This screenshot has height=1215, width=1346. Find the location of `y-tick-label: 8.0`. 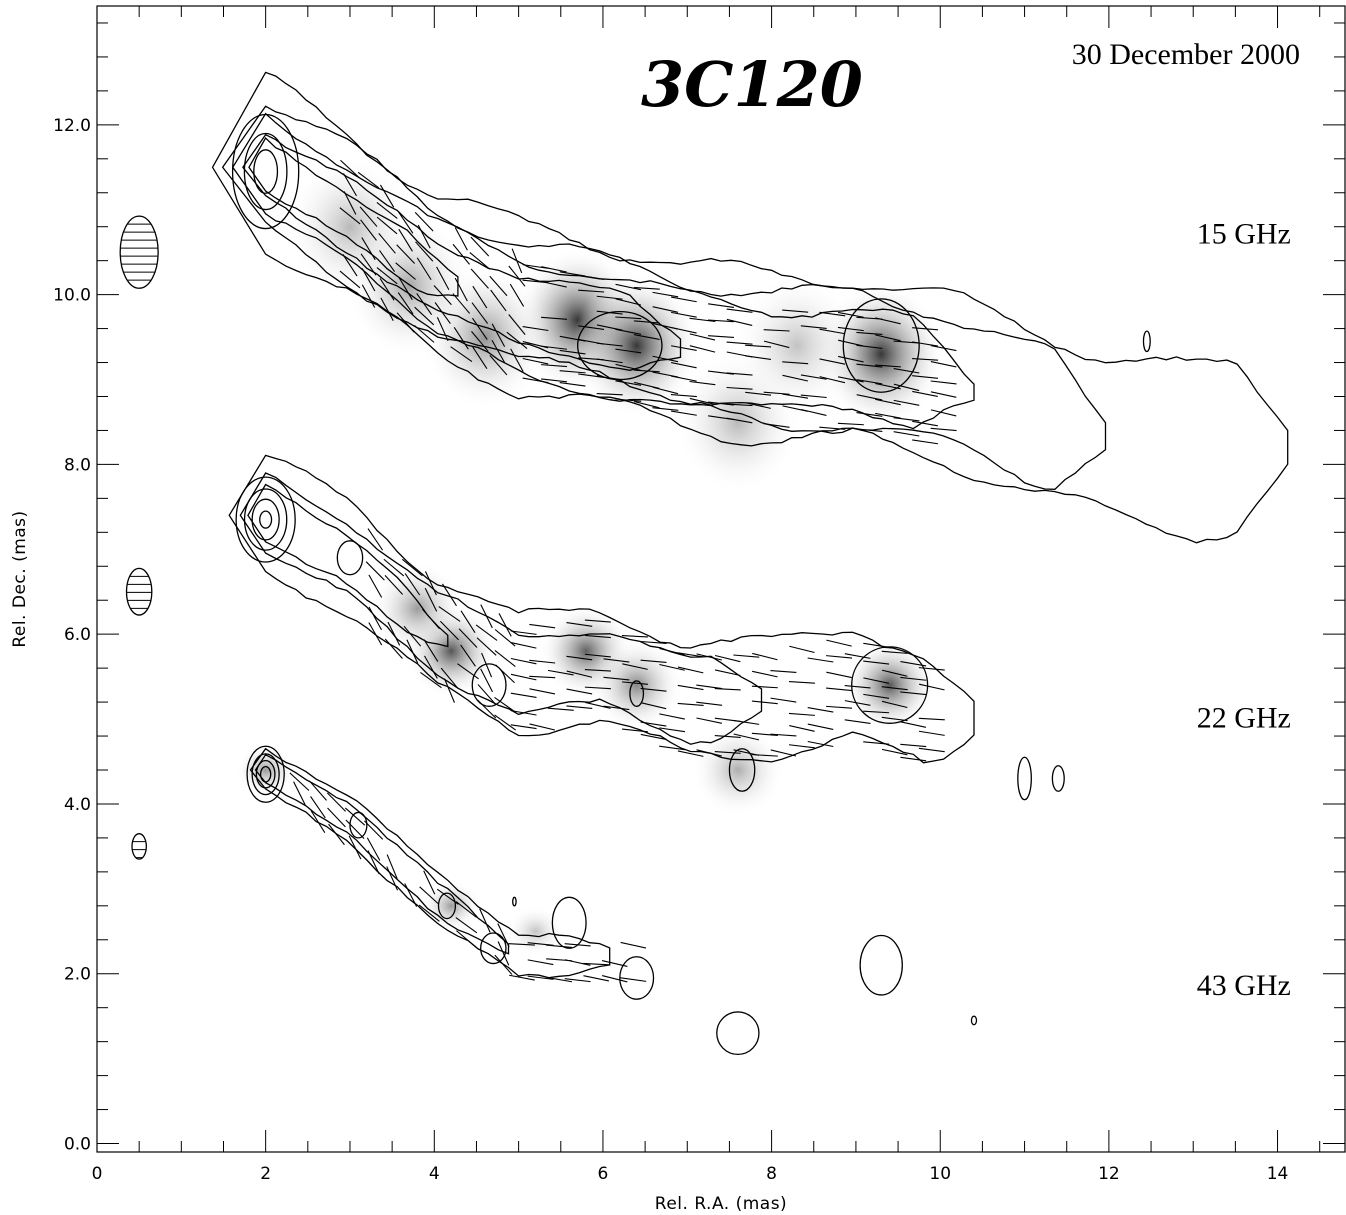

y-tick-label: 8.0 is located at coordinates (77, 465).